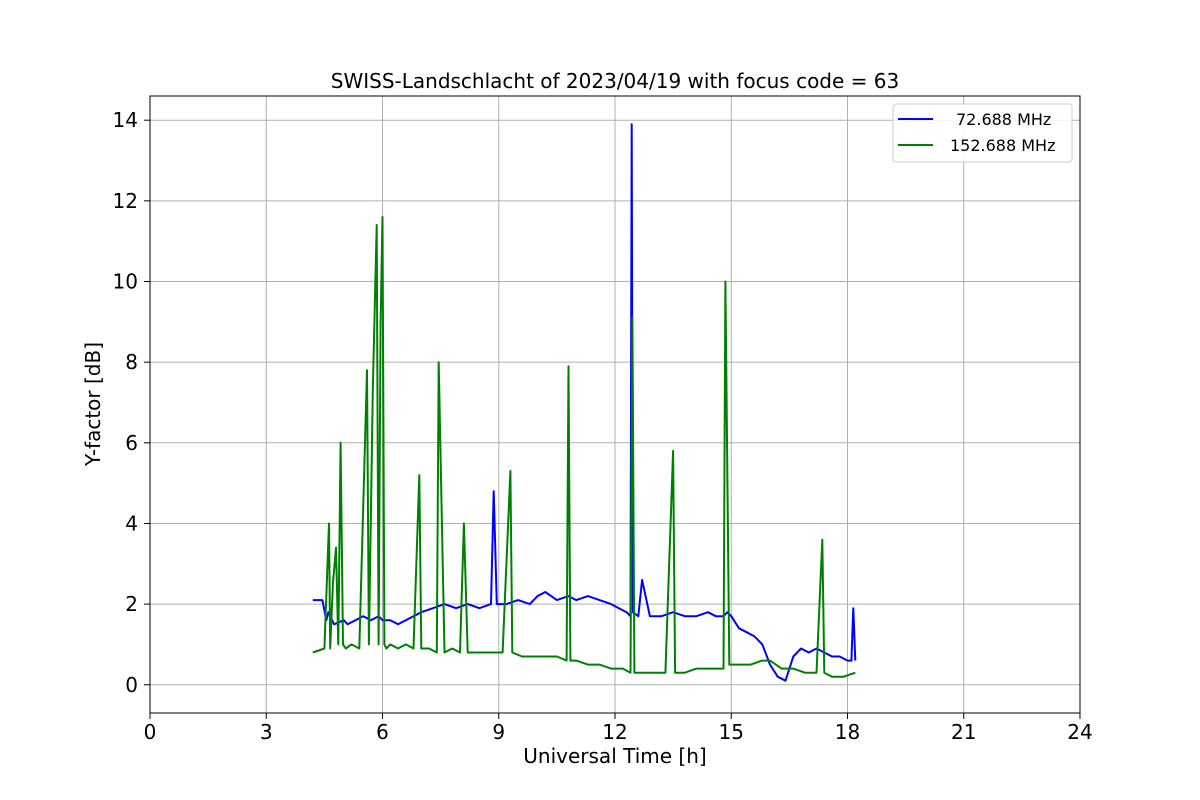 This screenshot has height=800, width=1200. What do you see at coordinates (614, 732) in the screenshot?
I see `x-tick-label: 12` at bounding box center [614, 732].